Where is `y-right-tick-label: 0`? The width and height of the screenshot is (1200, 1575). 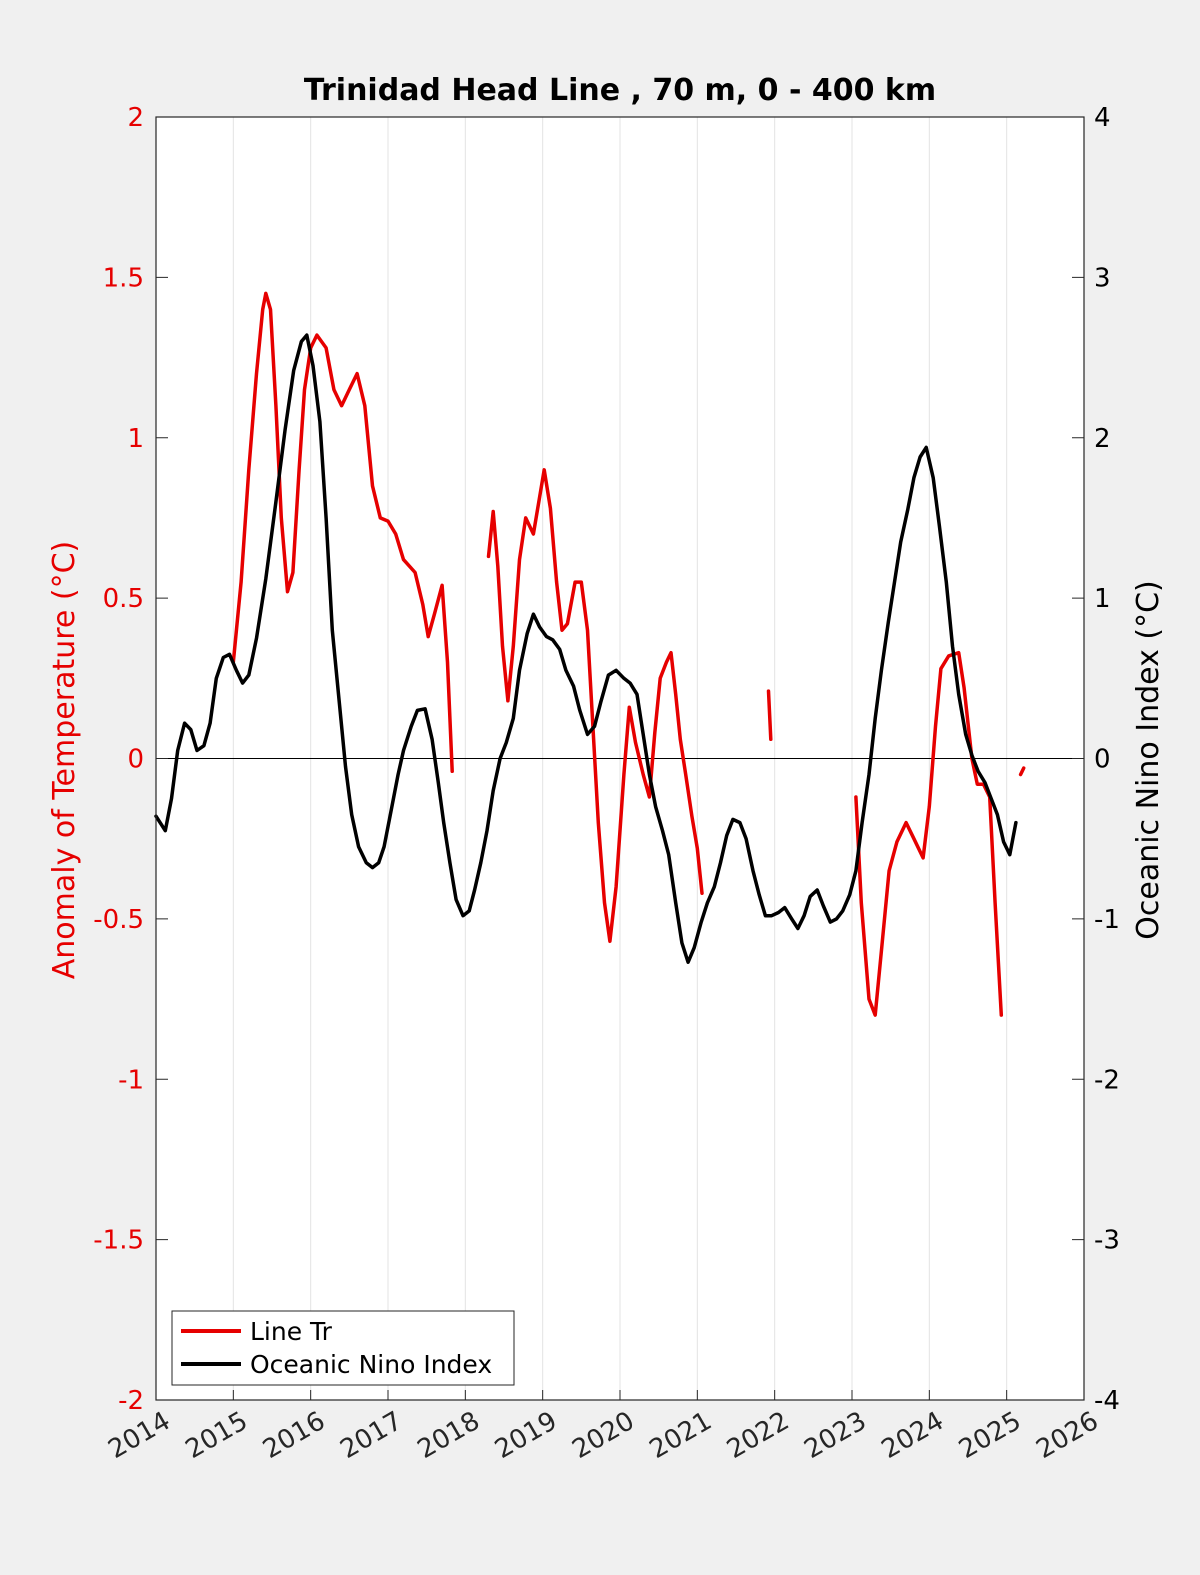 y-right-tick-label: 0 is located at coordinates (1102, 760).